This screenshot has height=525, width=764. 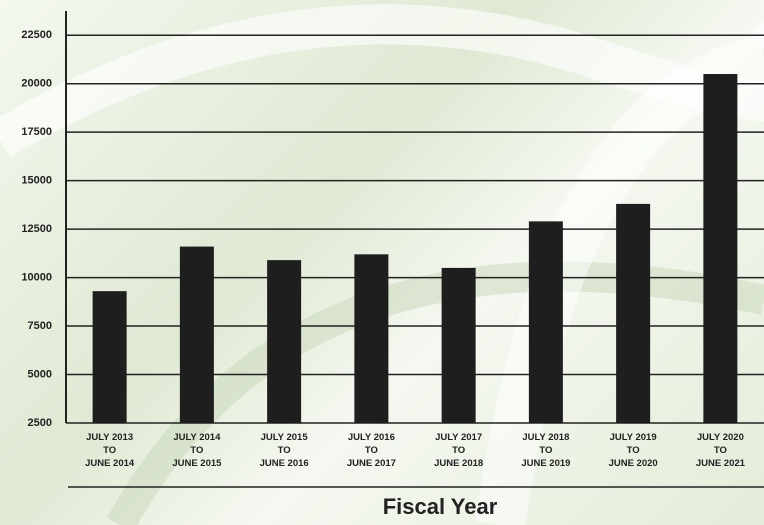 What do you see at coordinates (546, 450) in the screenshot?
I see `x-tick-label: JULY 2018 TO JUNE 2019` at bounding box center [546, 450].